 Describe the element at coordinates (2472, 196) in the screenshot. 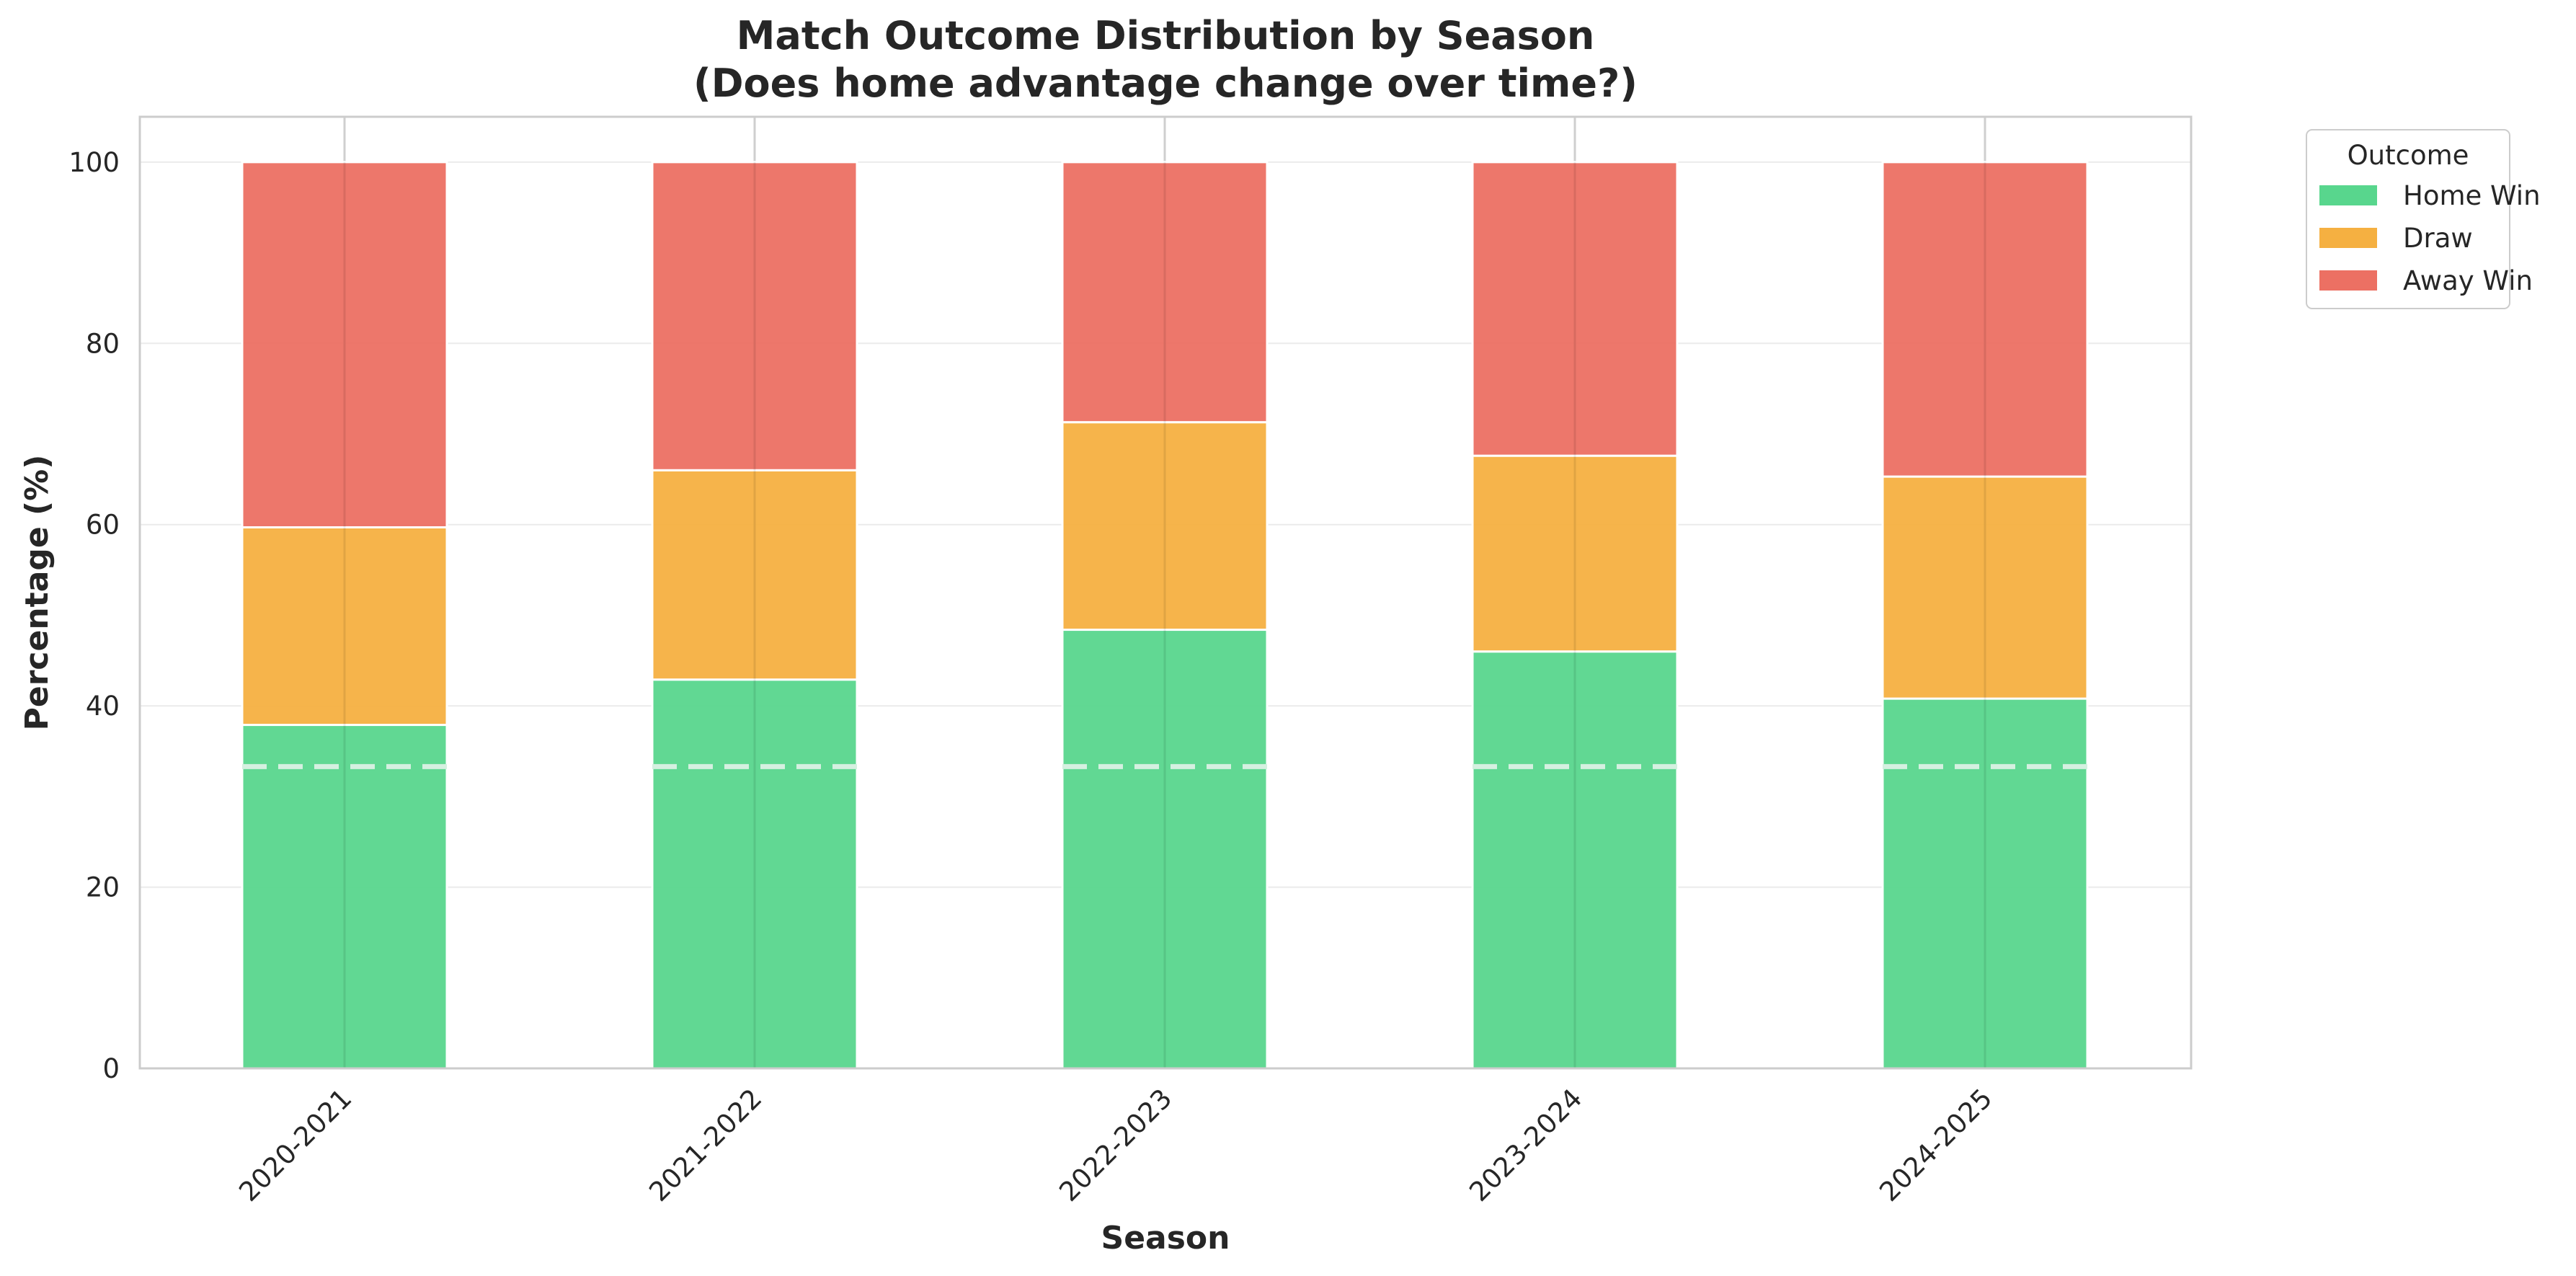

I see `legend-label: Home Win` at that location.